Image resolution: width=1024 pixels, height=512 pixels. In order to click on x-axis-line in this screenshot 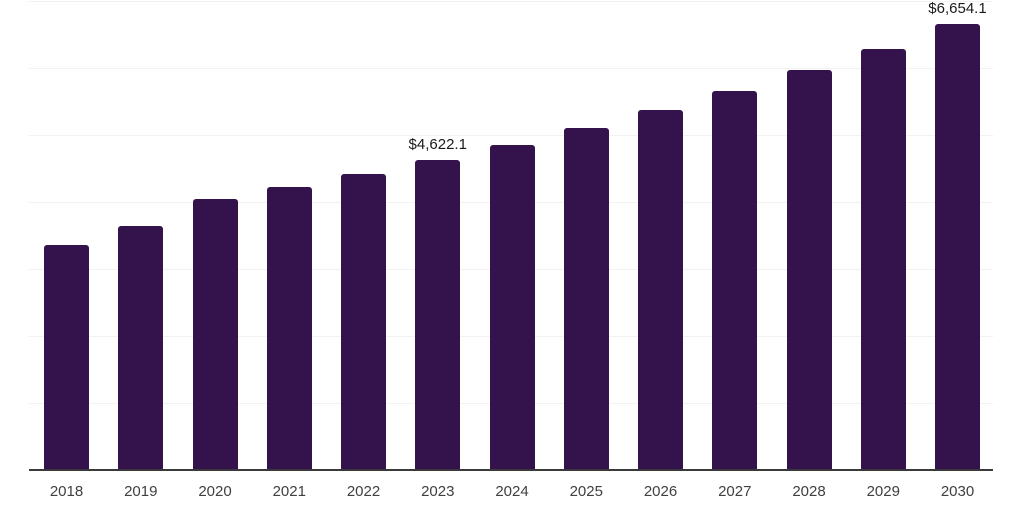, I will do `click(511, 470)`.